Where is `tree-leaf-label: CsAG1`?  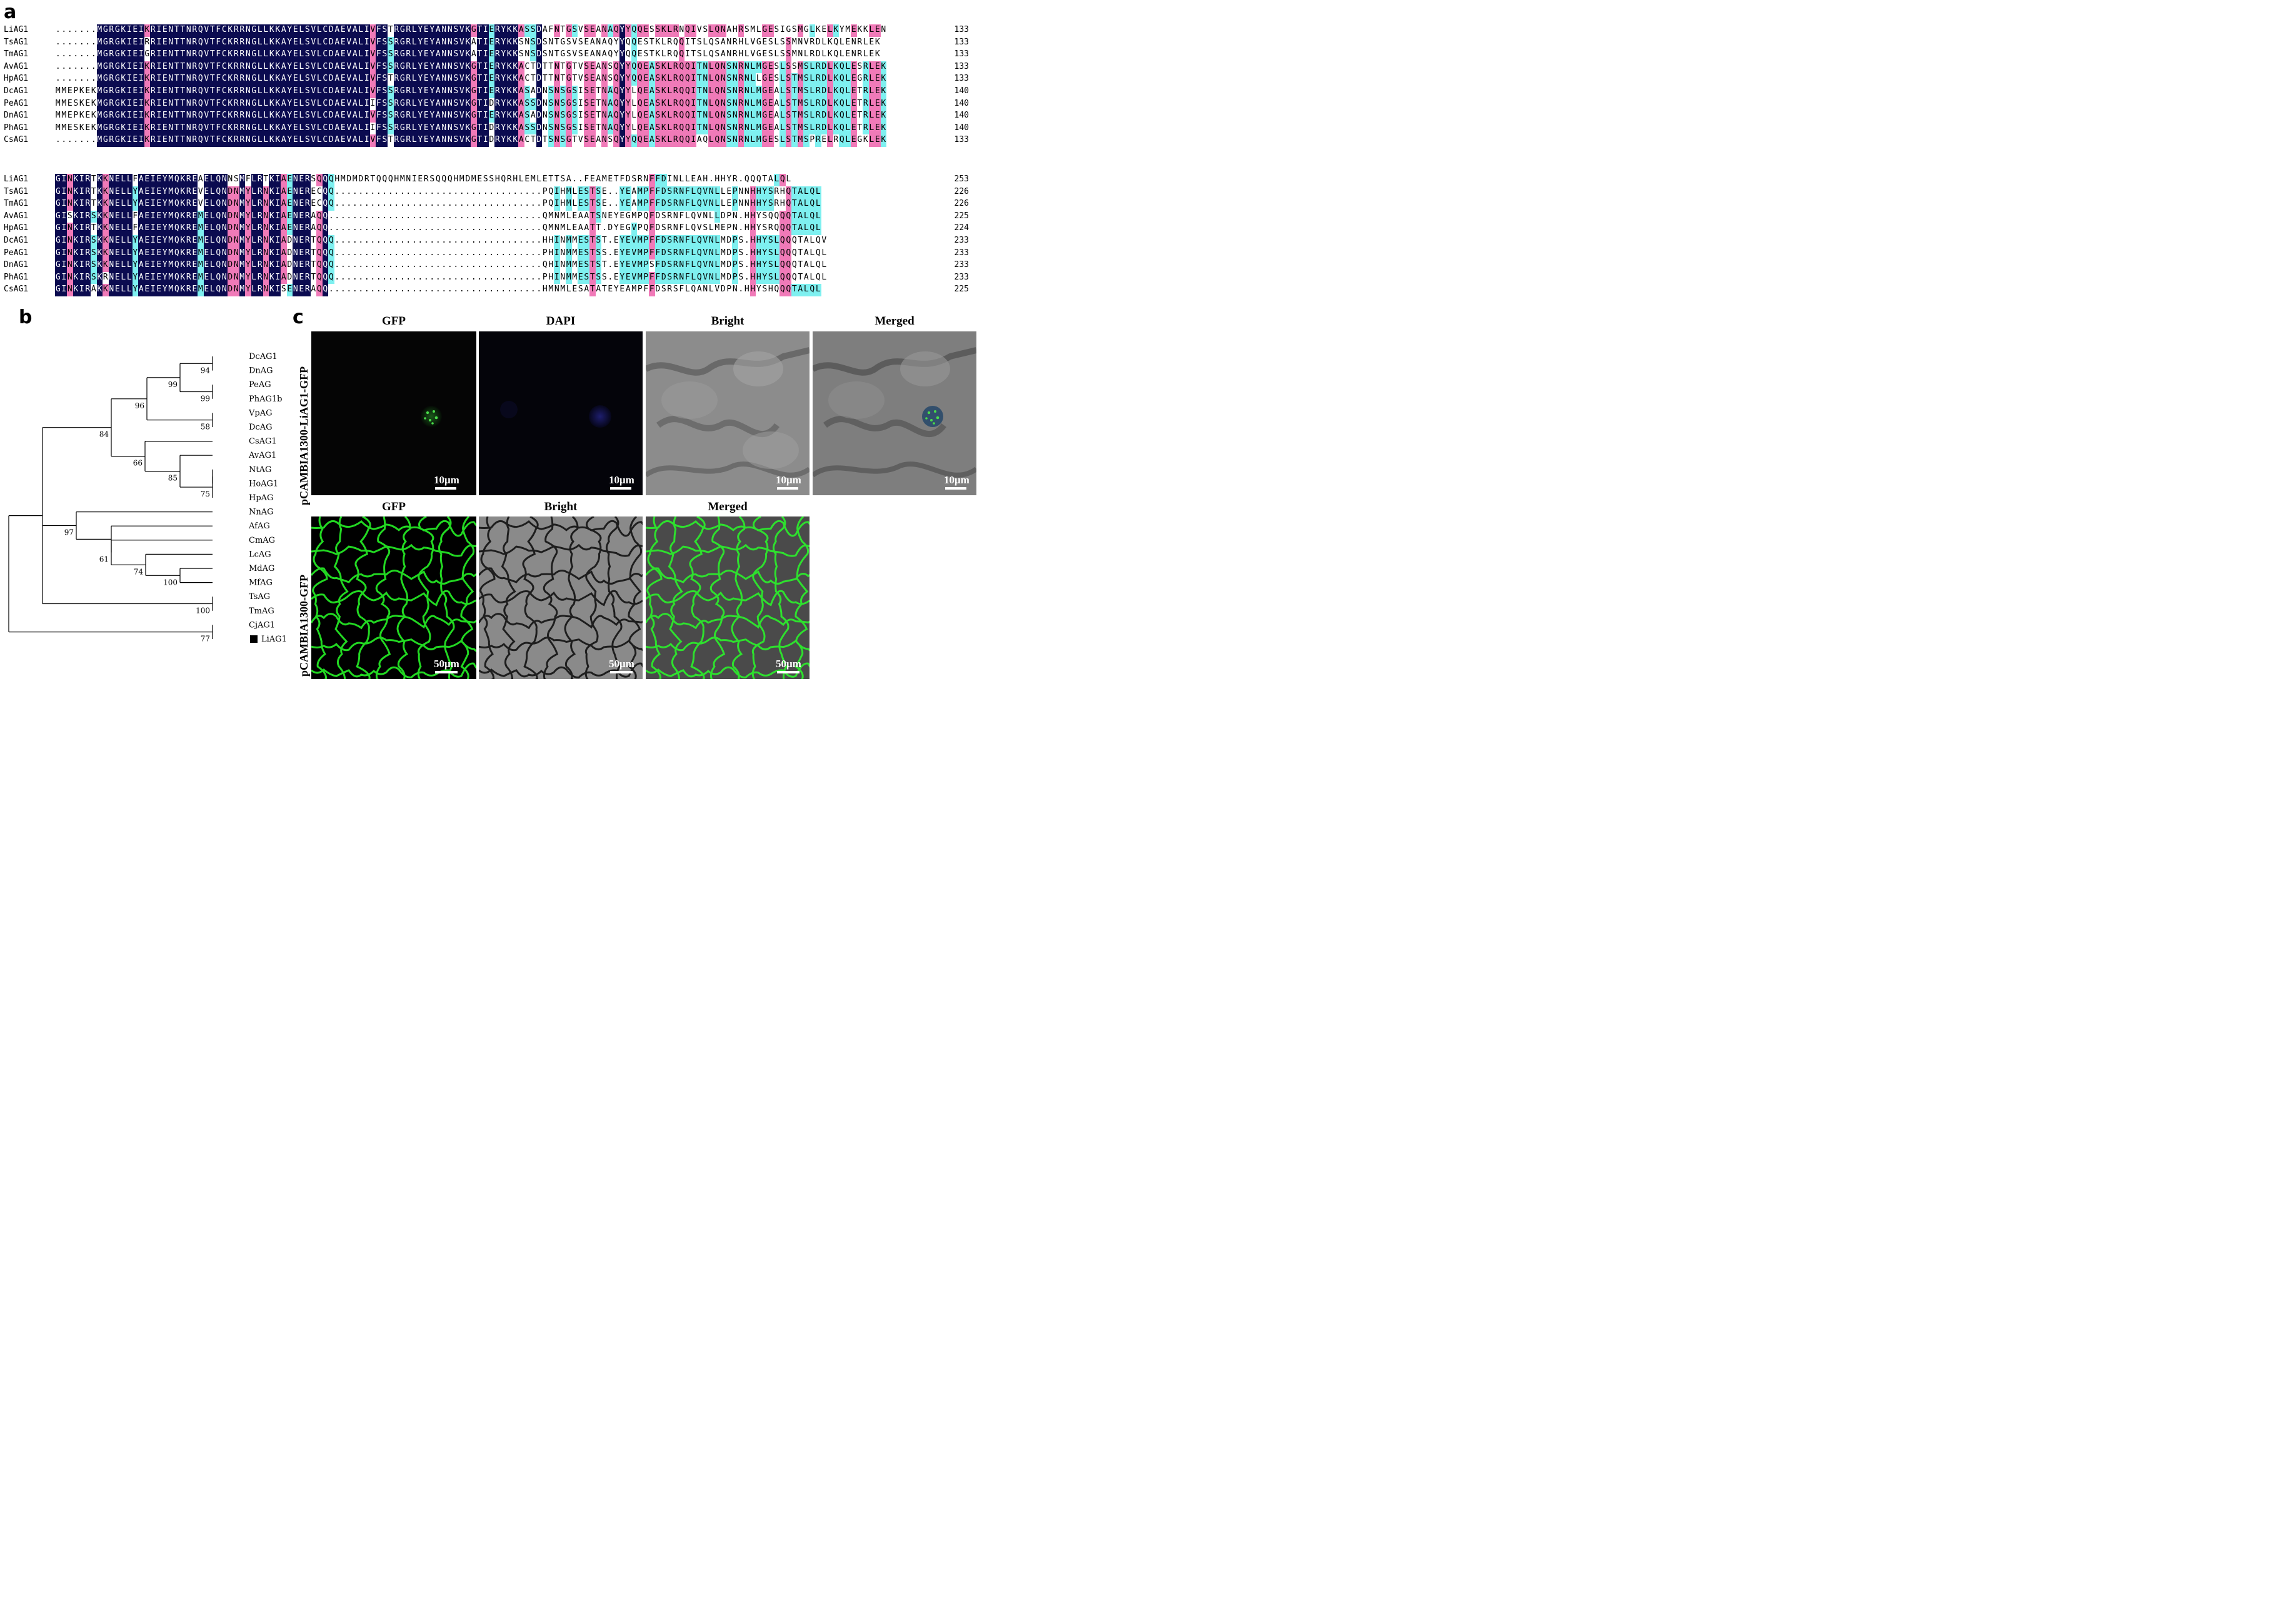 tree-leaf-label: CsAG1 is located at coordinates (263, 441).